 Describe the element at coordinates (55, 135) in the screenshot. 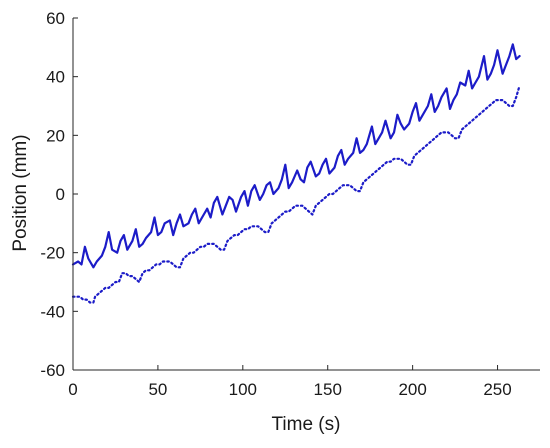

I see `y-tick-label: 20` at that location.